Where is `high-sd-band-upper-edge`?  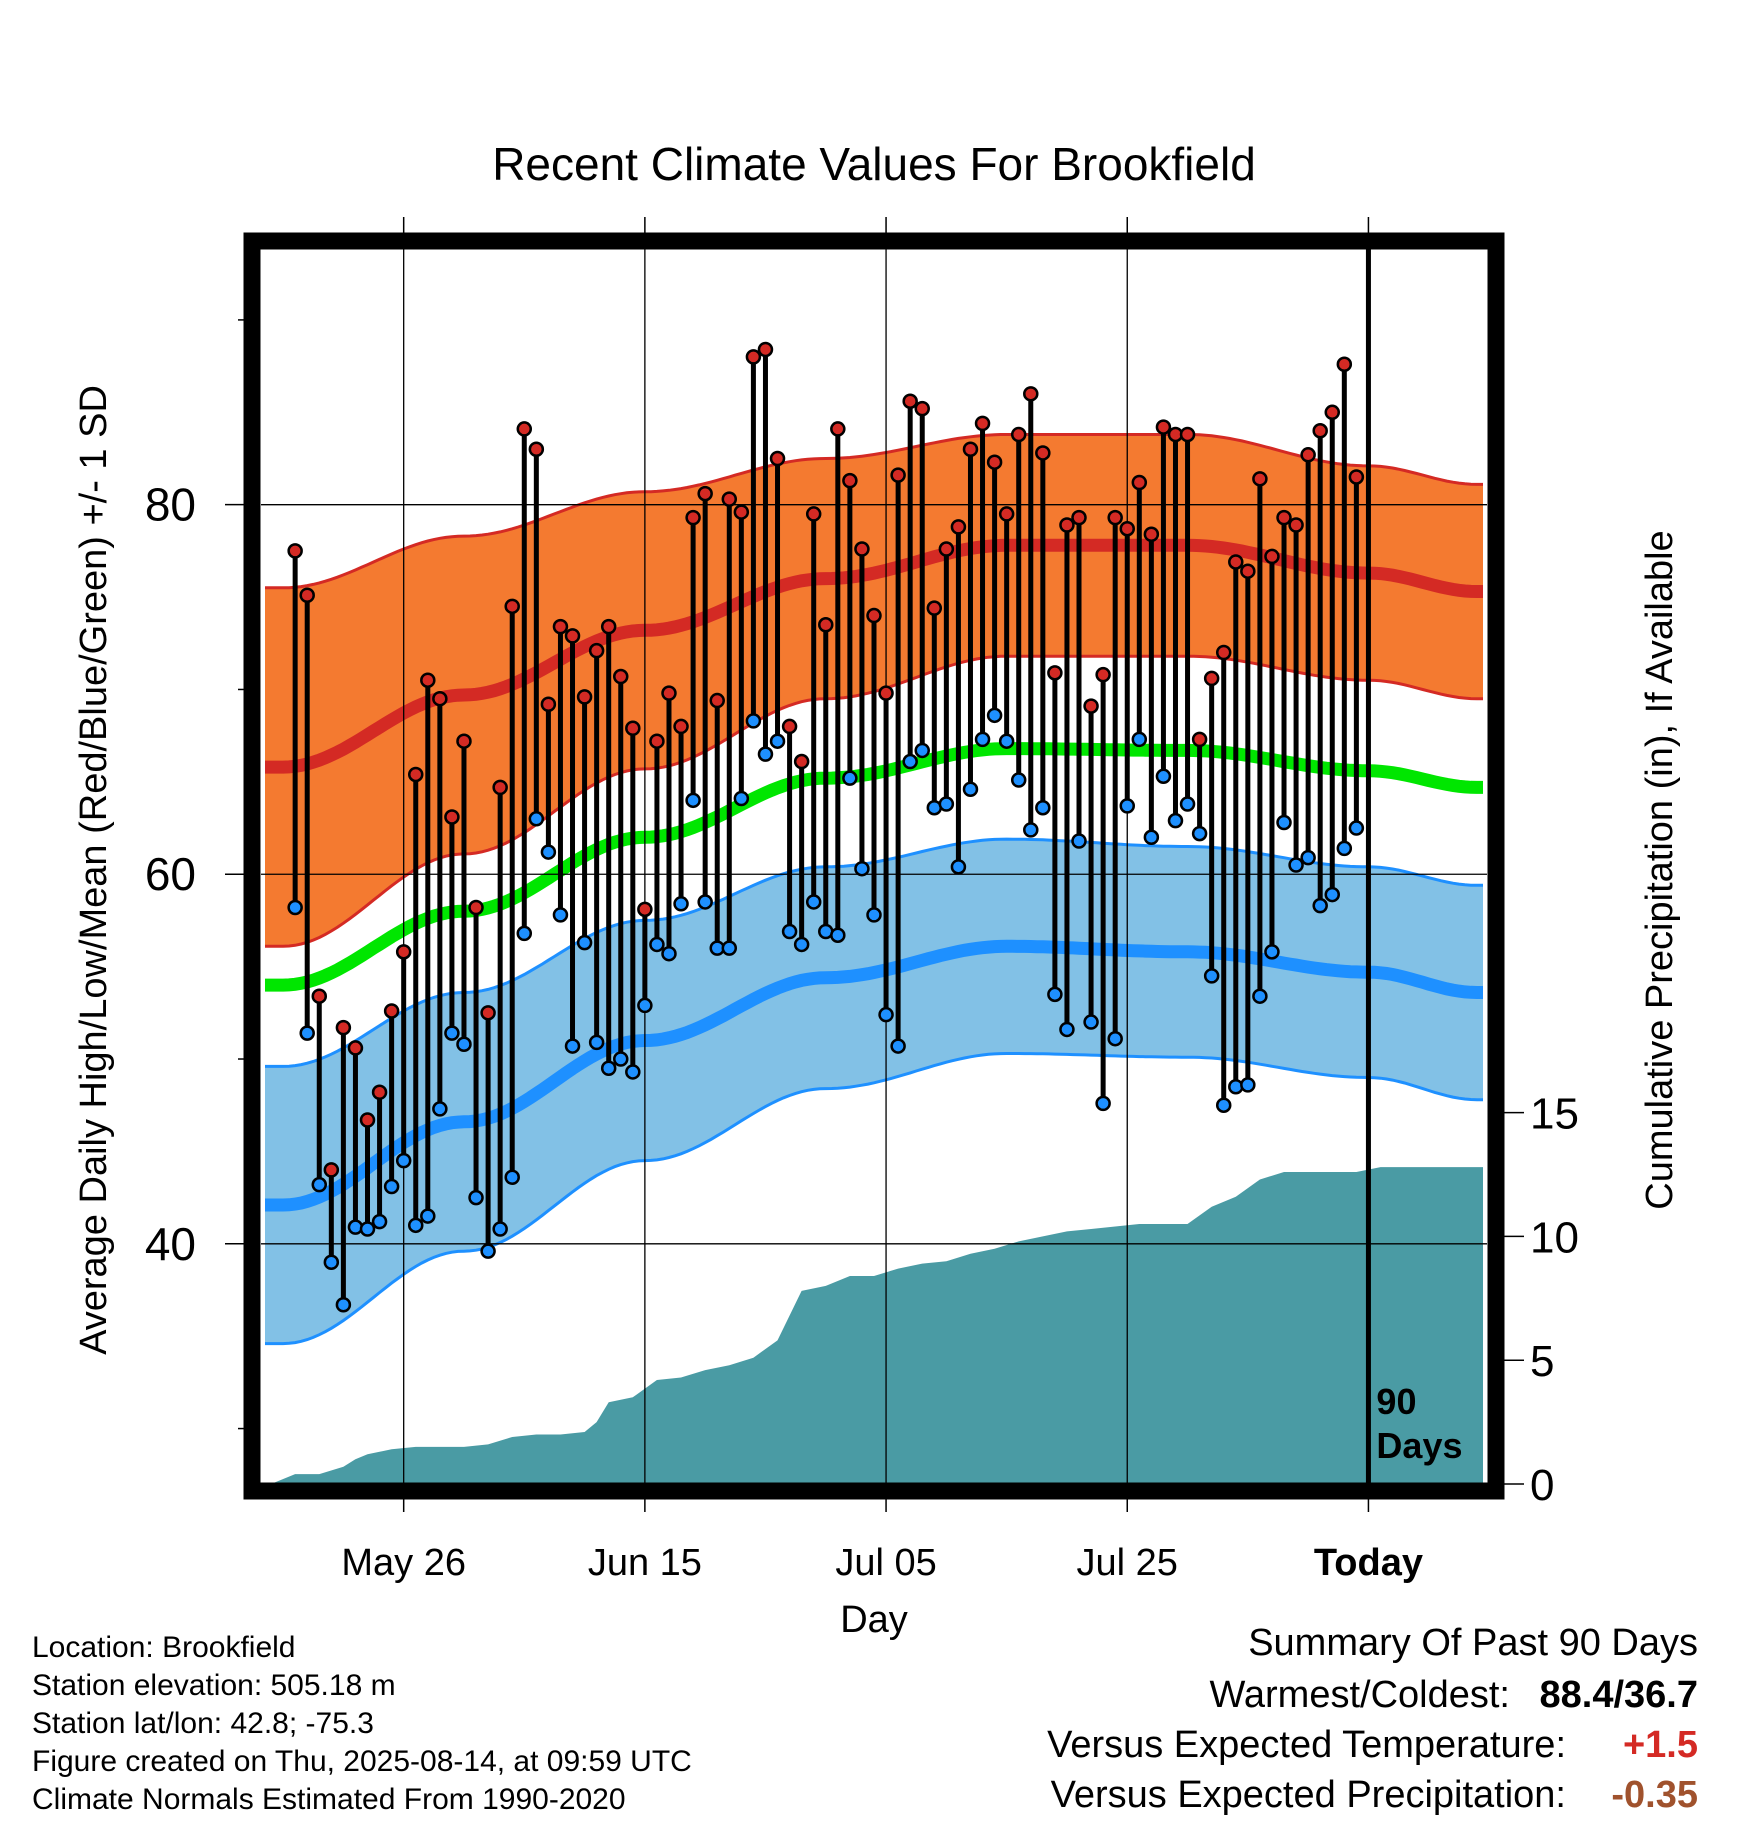 high-sd-band-upper-edge is located at coordinates (874, 511).